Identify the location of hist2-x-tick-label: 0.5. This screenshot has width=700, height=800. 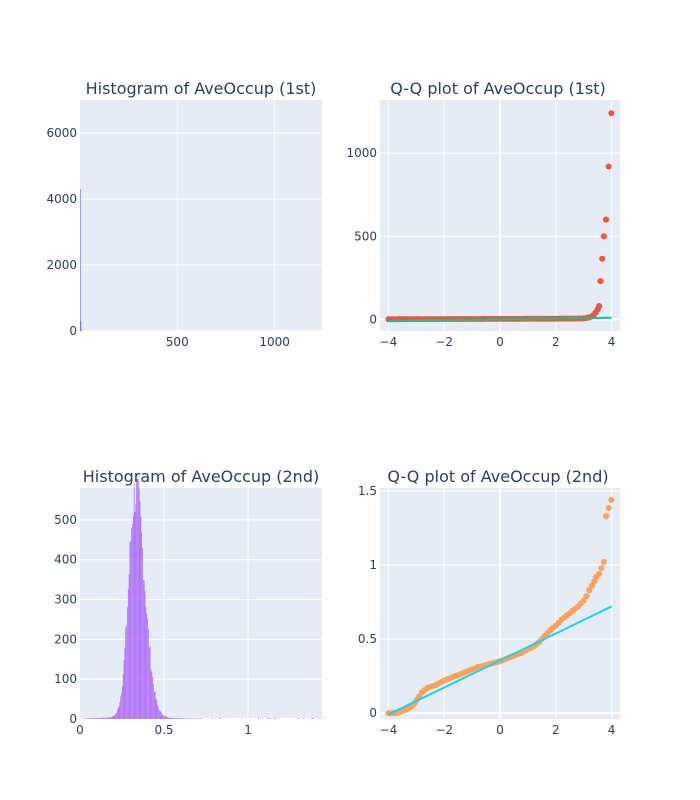
(163, 730).